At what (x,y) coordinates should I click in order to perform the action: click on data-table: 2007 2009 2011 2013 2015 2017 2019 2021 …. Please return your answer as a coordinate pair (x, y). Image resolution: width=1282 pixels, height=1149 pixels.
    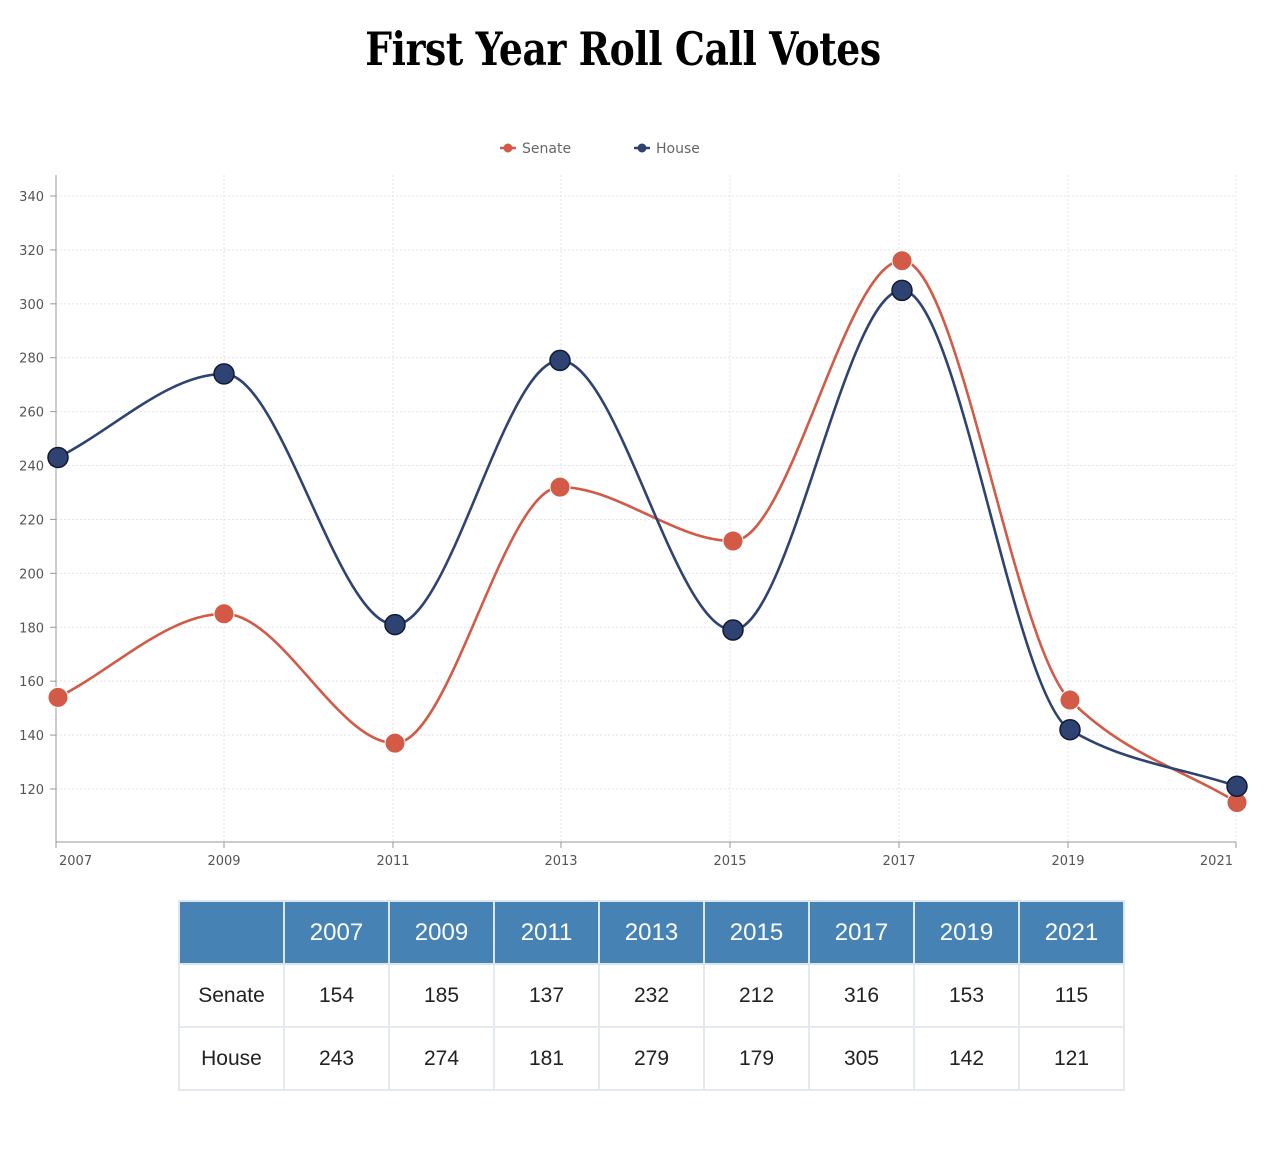
    Looking at the image, I should click on (651, 995).